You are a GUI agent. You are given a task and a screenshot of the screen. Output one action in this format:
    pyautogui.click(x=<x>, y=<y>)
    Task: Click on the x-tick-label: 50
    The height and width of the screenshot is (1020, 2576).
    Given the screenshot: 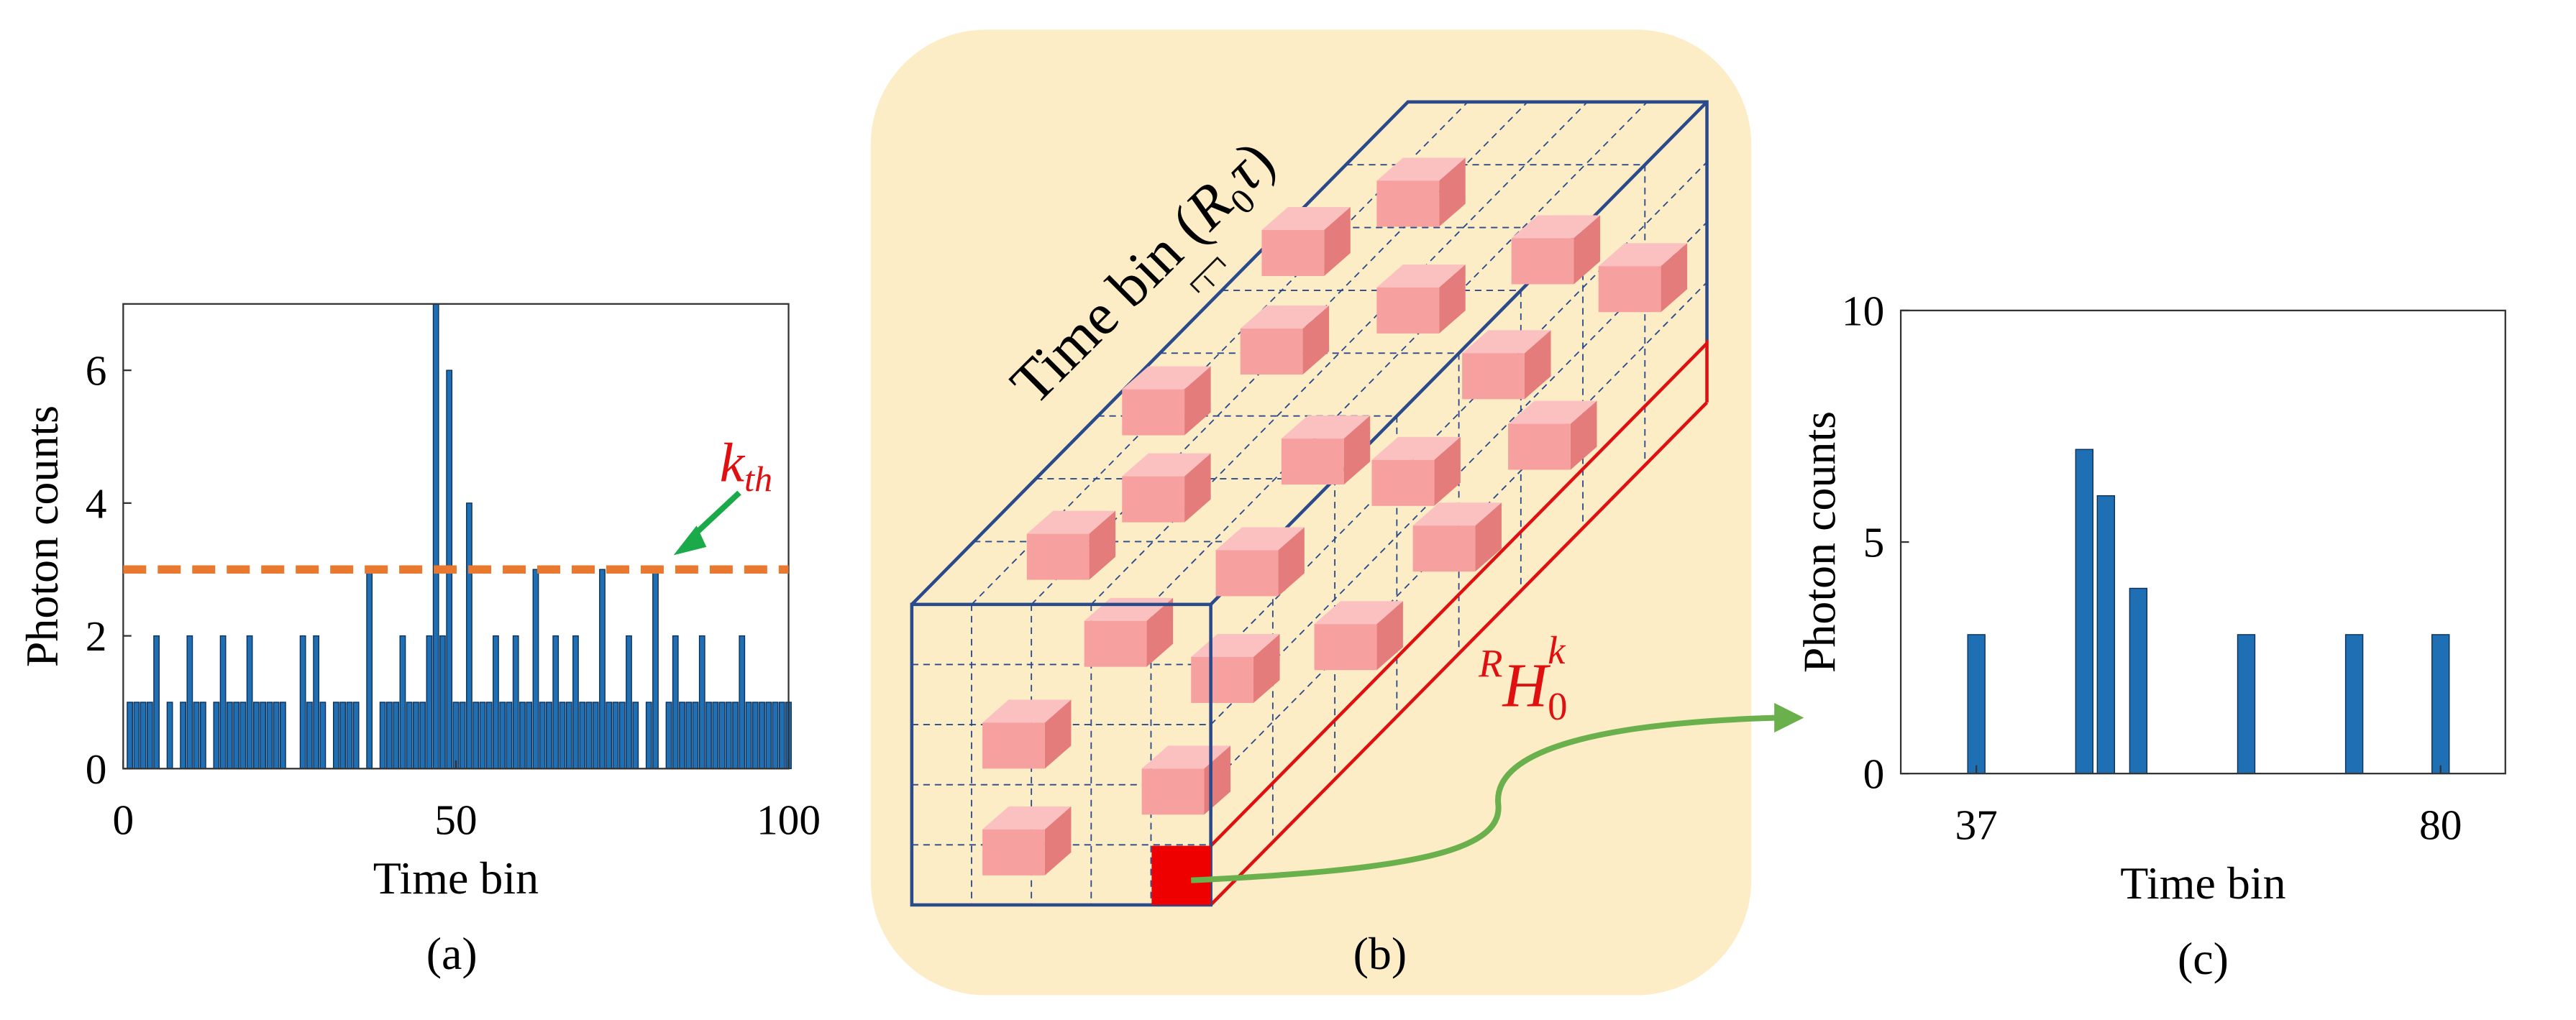 What is the action you would take?
    pyautogui.click(x=456, y=820)
    